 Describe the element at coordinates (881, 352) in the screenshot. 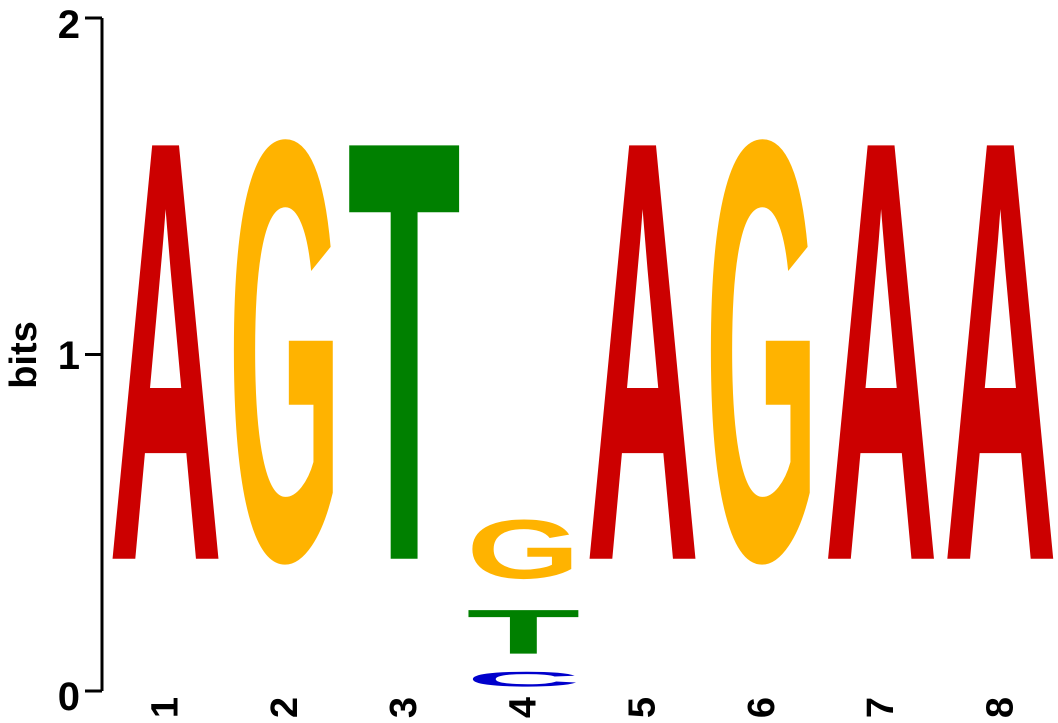

I see `logo-letter-a-pos-7: A` at that location.